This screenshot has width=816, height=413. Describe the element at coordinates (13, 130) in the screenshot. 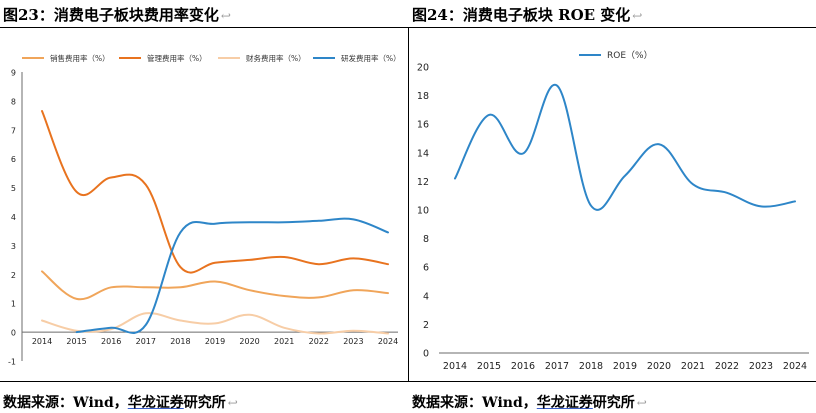

I see `y-tick-label: 7` at that location.